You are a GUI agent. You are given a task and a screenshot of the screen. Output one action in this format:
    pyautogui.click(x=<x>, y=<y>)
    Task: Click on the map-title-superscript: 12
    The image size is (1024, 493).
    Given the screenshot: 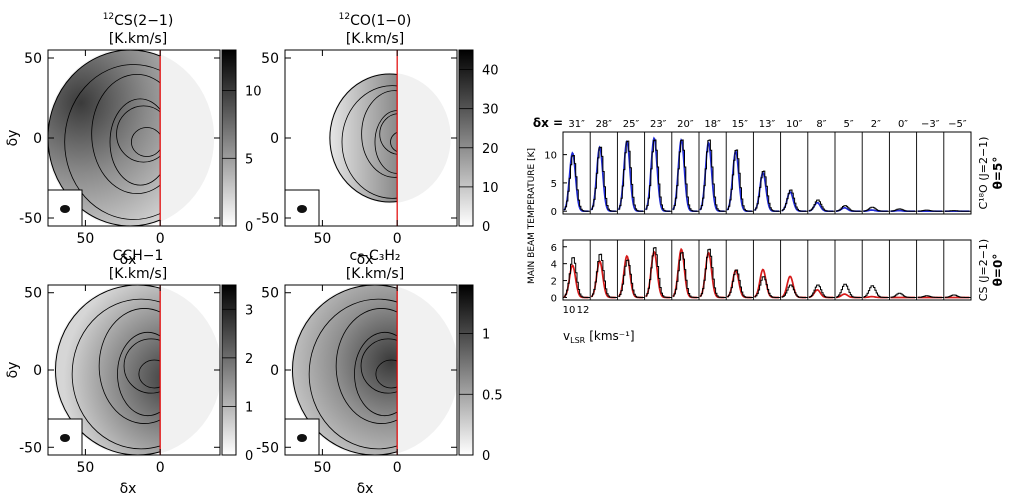 What is the action you would take?
    pyautogui.click(x=108, y=17)
    